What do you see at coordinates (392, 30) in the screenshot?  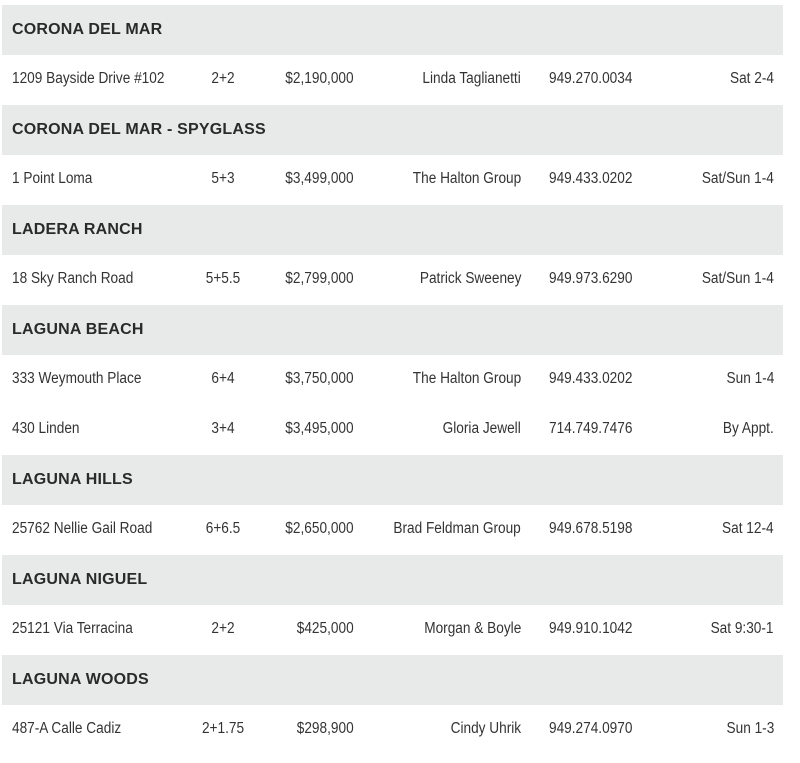 I see `section-header: CORONA DEL MAR` at bounding box center [392, 30].